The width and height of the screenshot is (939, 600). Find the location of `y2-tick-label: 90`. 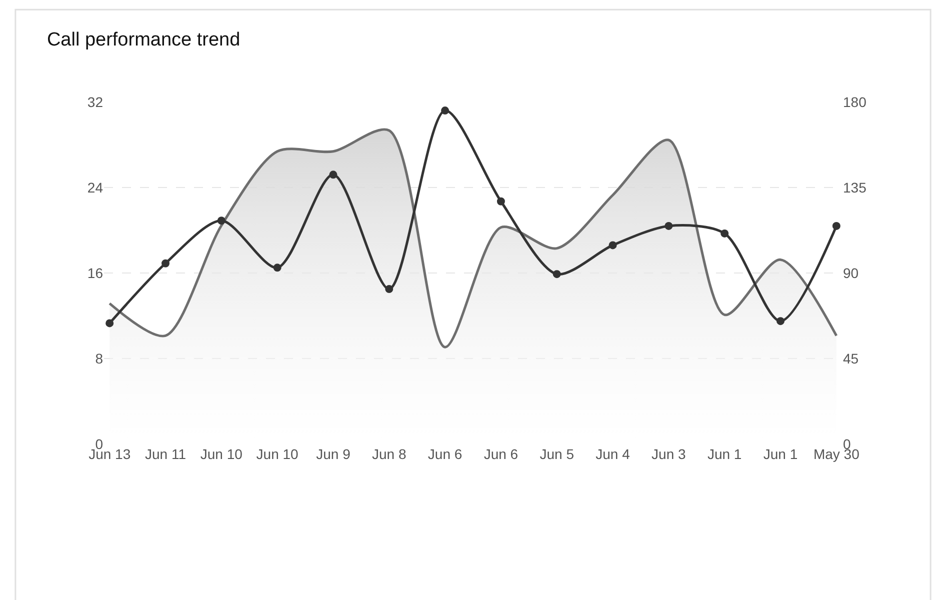

y2-tick-label: 90 is located at coordinates (851, 272).